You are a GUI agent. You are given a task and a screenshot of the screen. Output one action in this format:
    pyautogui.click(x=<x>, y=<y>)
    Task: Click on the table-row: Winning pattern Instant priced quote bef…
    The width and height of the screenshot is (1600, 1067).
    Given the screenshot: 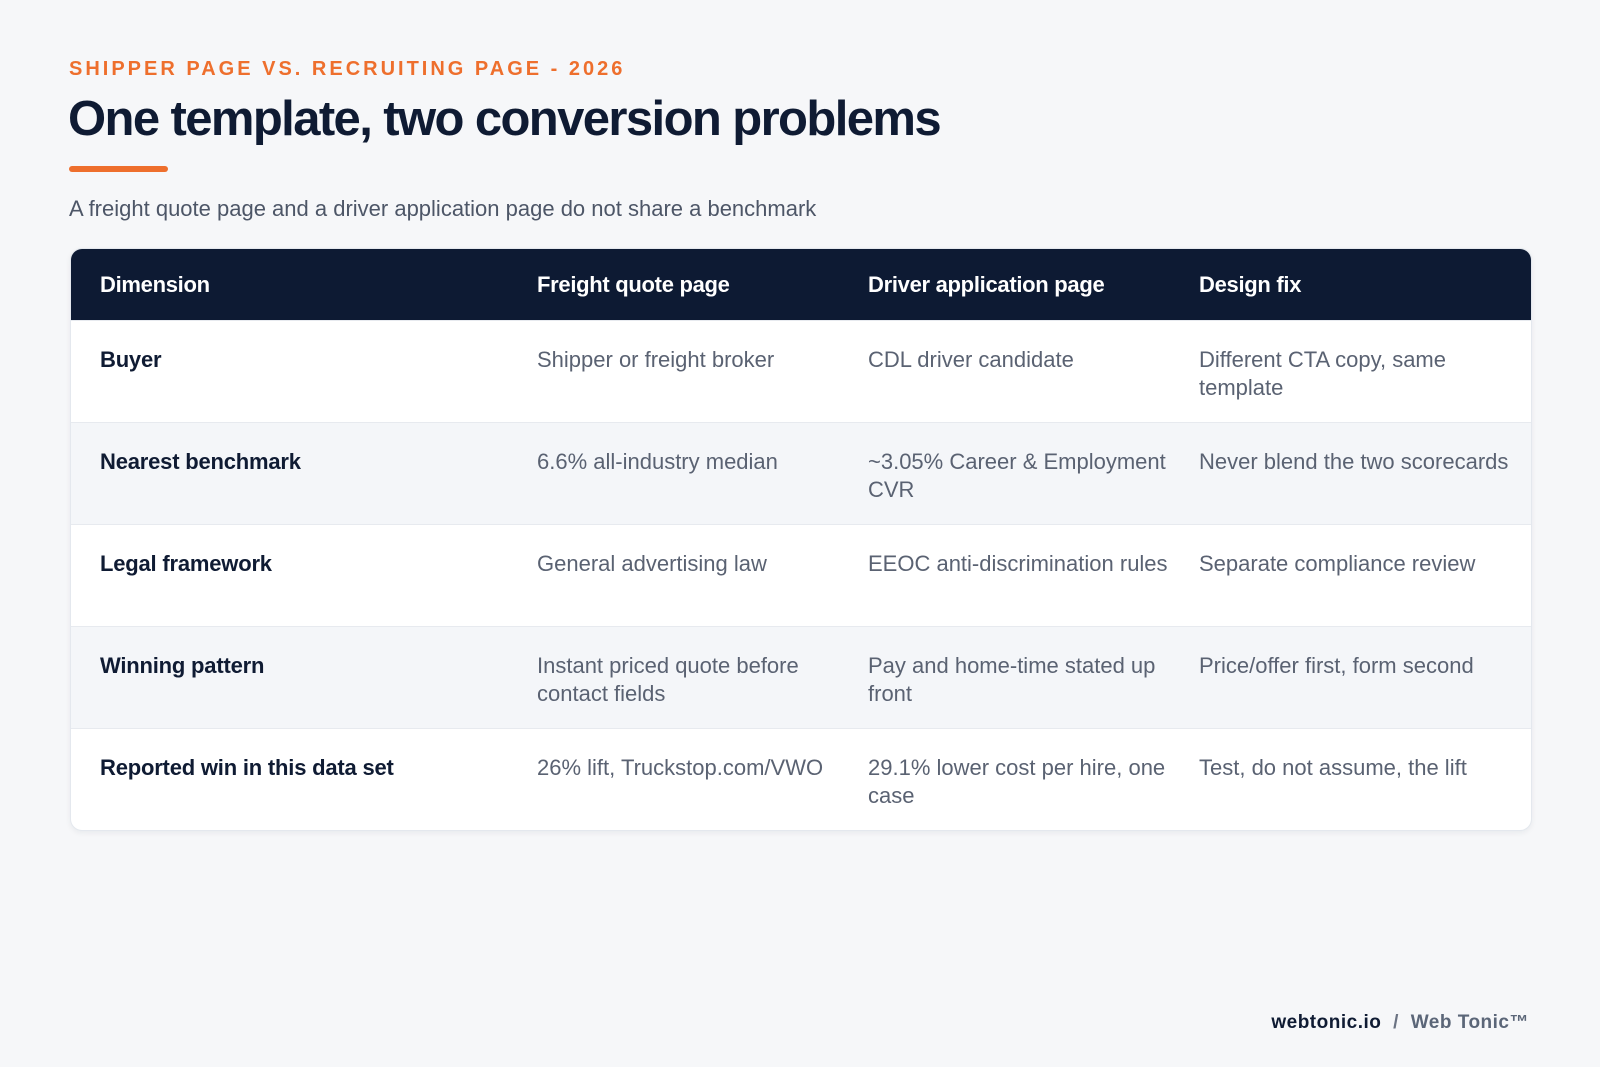 What is the action you would take?
    pyautogui.click(x=801, y=677)
    